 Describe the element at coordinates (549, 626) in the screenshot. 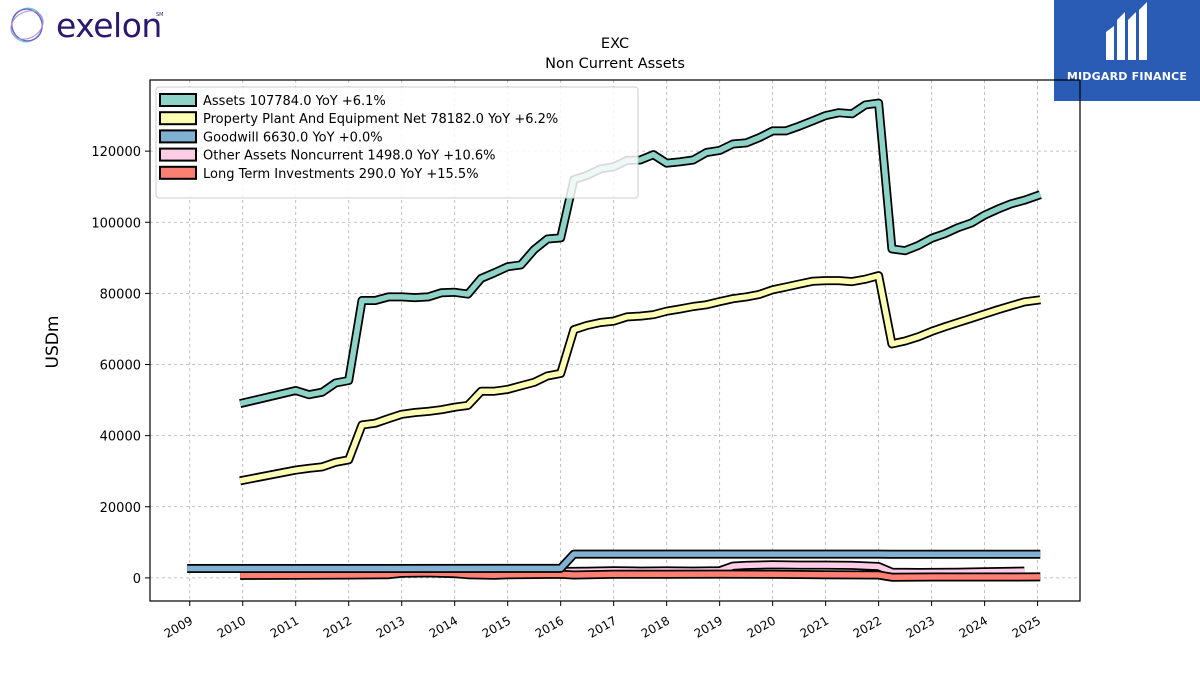

I see `x-tick-label: 2016` at that location.